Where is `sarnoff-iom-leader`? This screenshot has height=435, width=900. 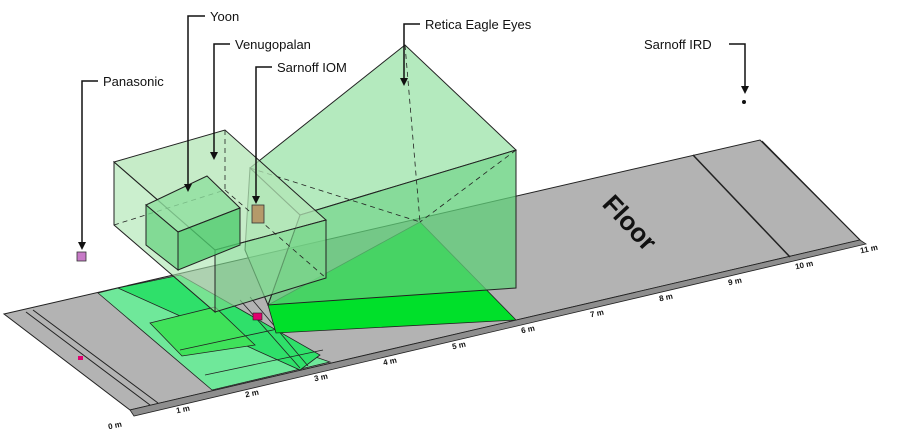
sarnoff-iom-leader is located at coordinates (263, 133).